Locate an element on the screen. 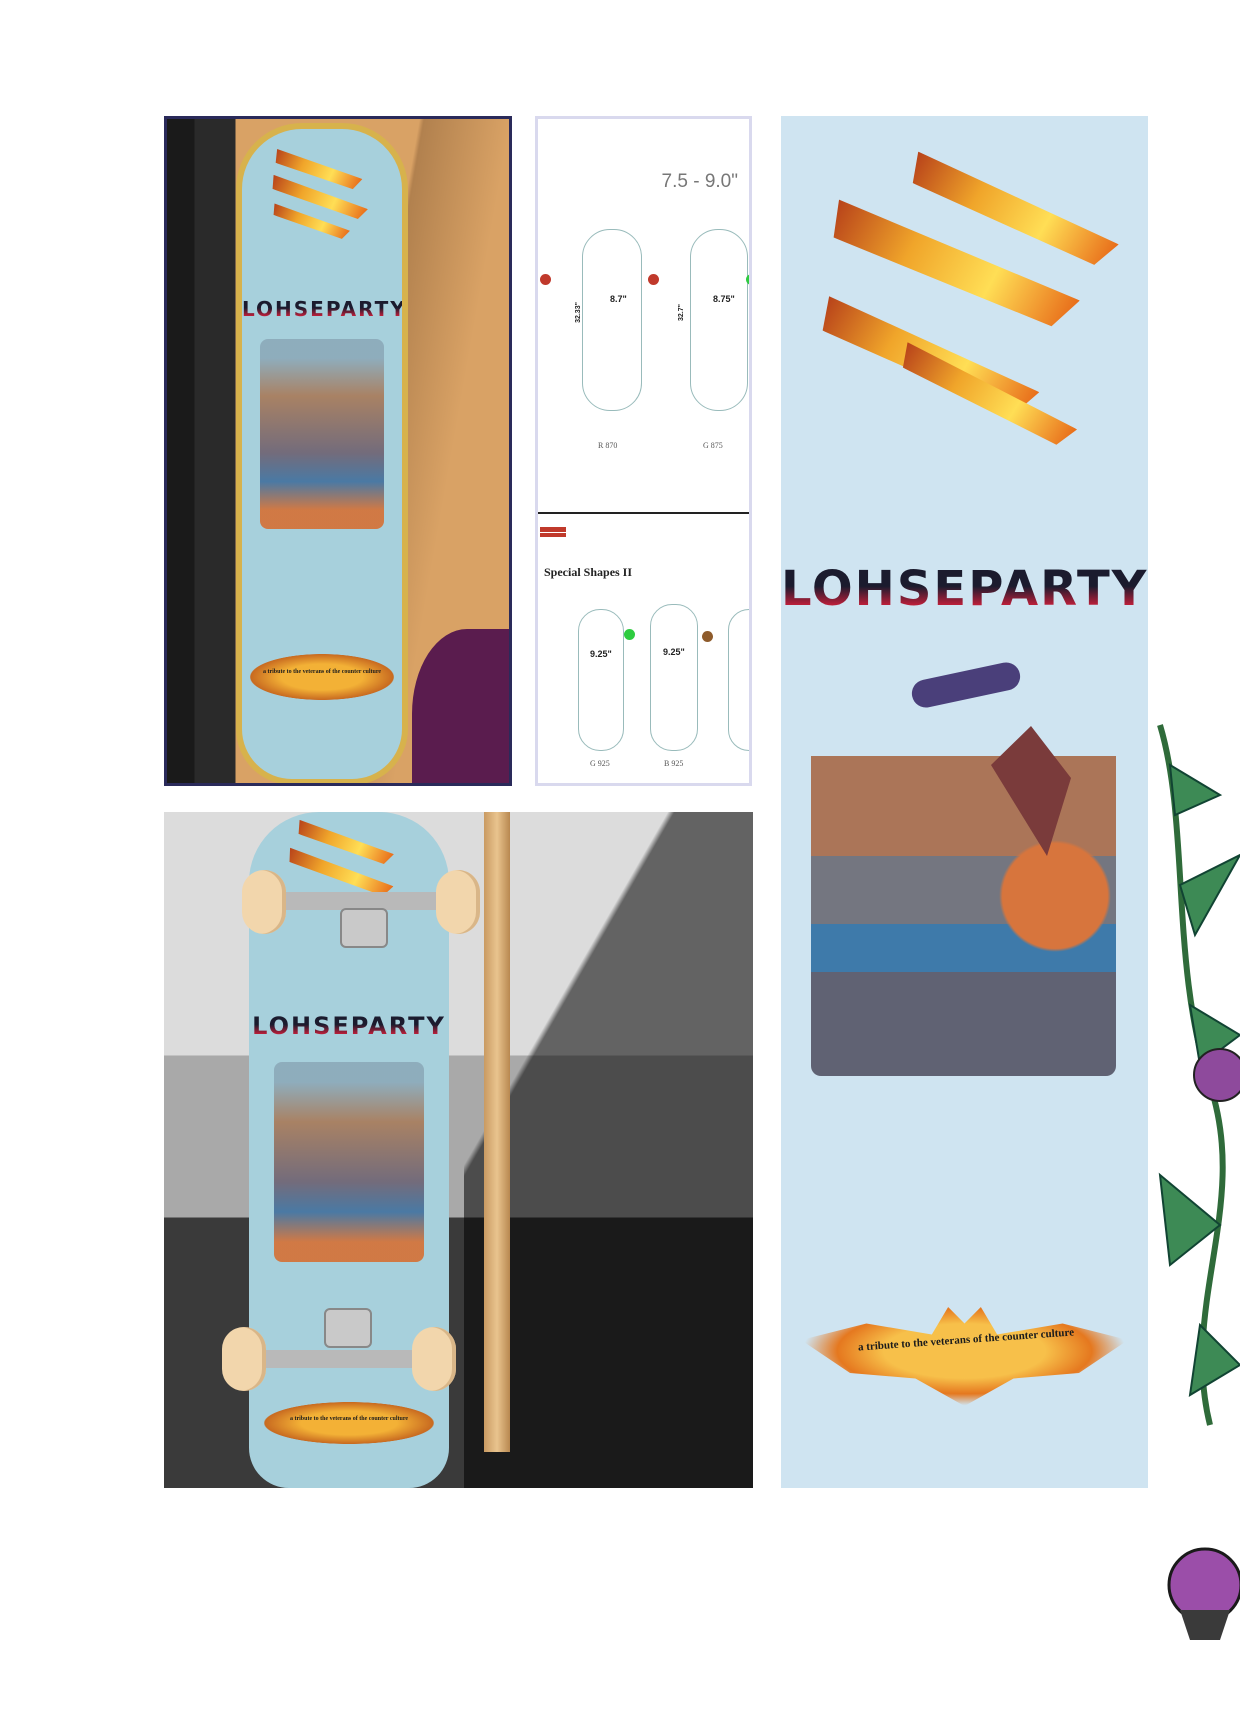 The height and width of the screenshot is (1710, 1240). size-range: 7.5 - 9.0" is located at coordinates (699, 181).